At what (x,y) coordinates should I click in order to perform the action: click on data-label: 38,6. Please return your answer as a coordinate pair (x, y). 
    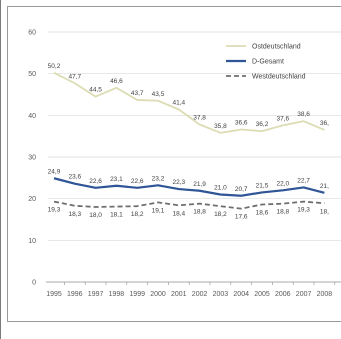
    Looking at the image, I should click on (303, 114).